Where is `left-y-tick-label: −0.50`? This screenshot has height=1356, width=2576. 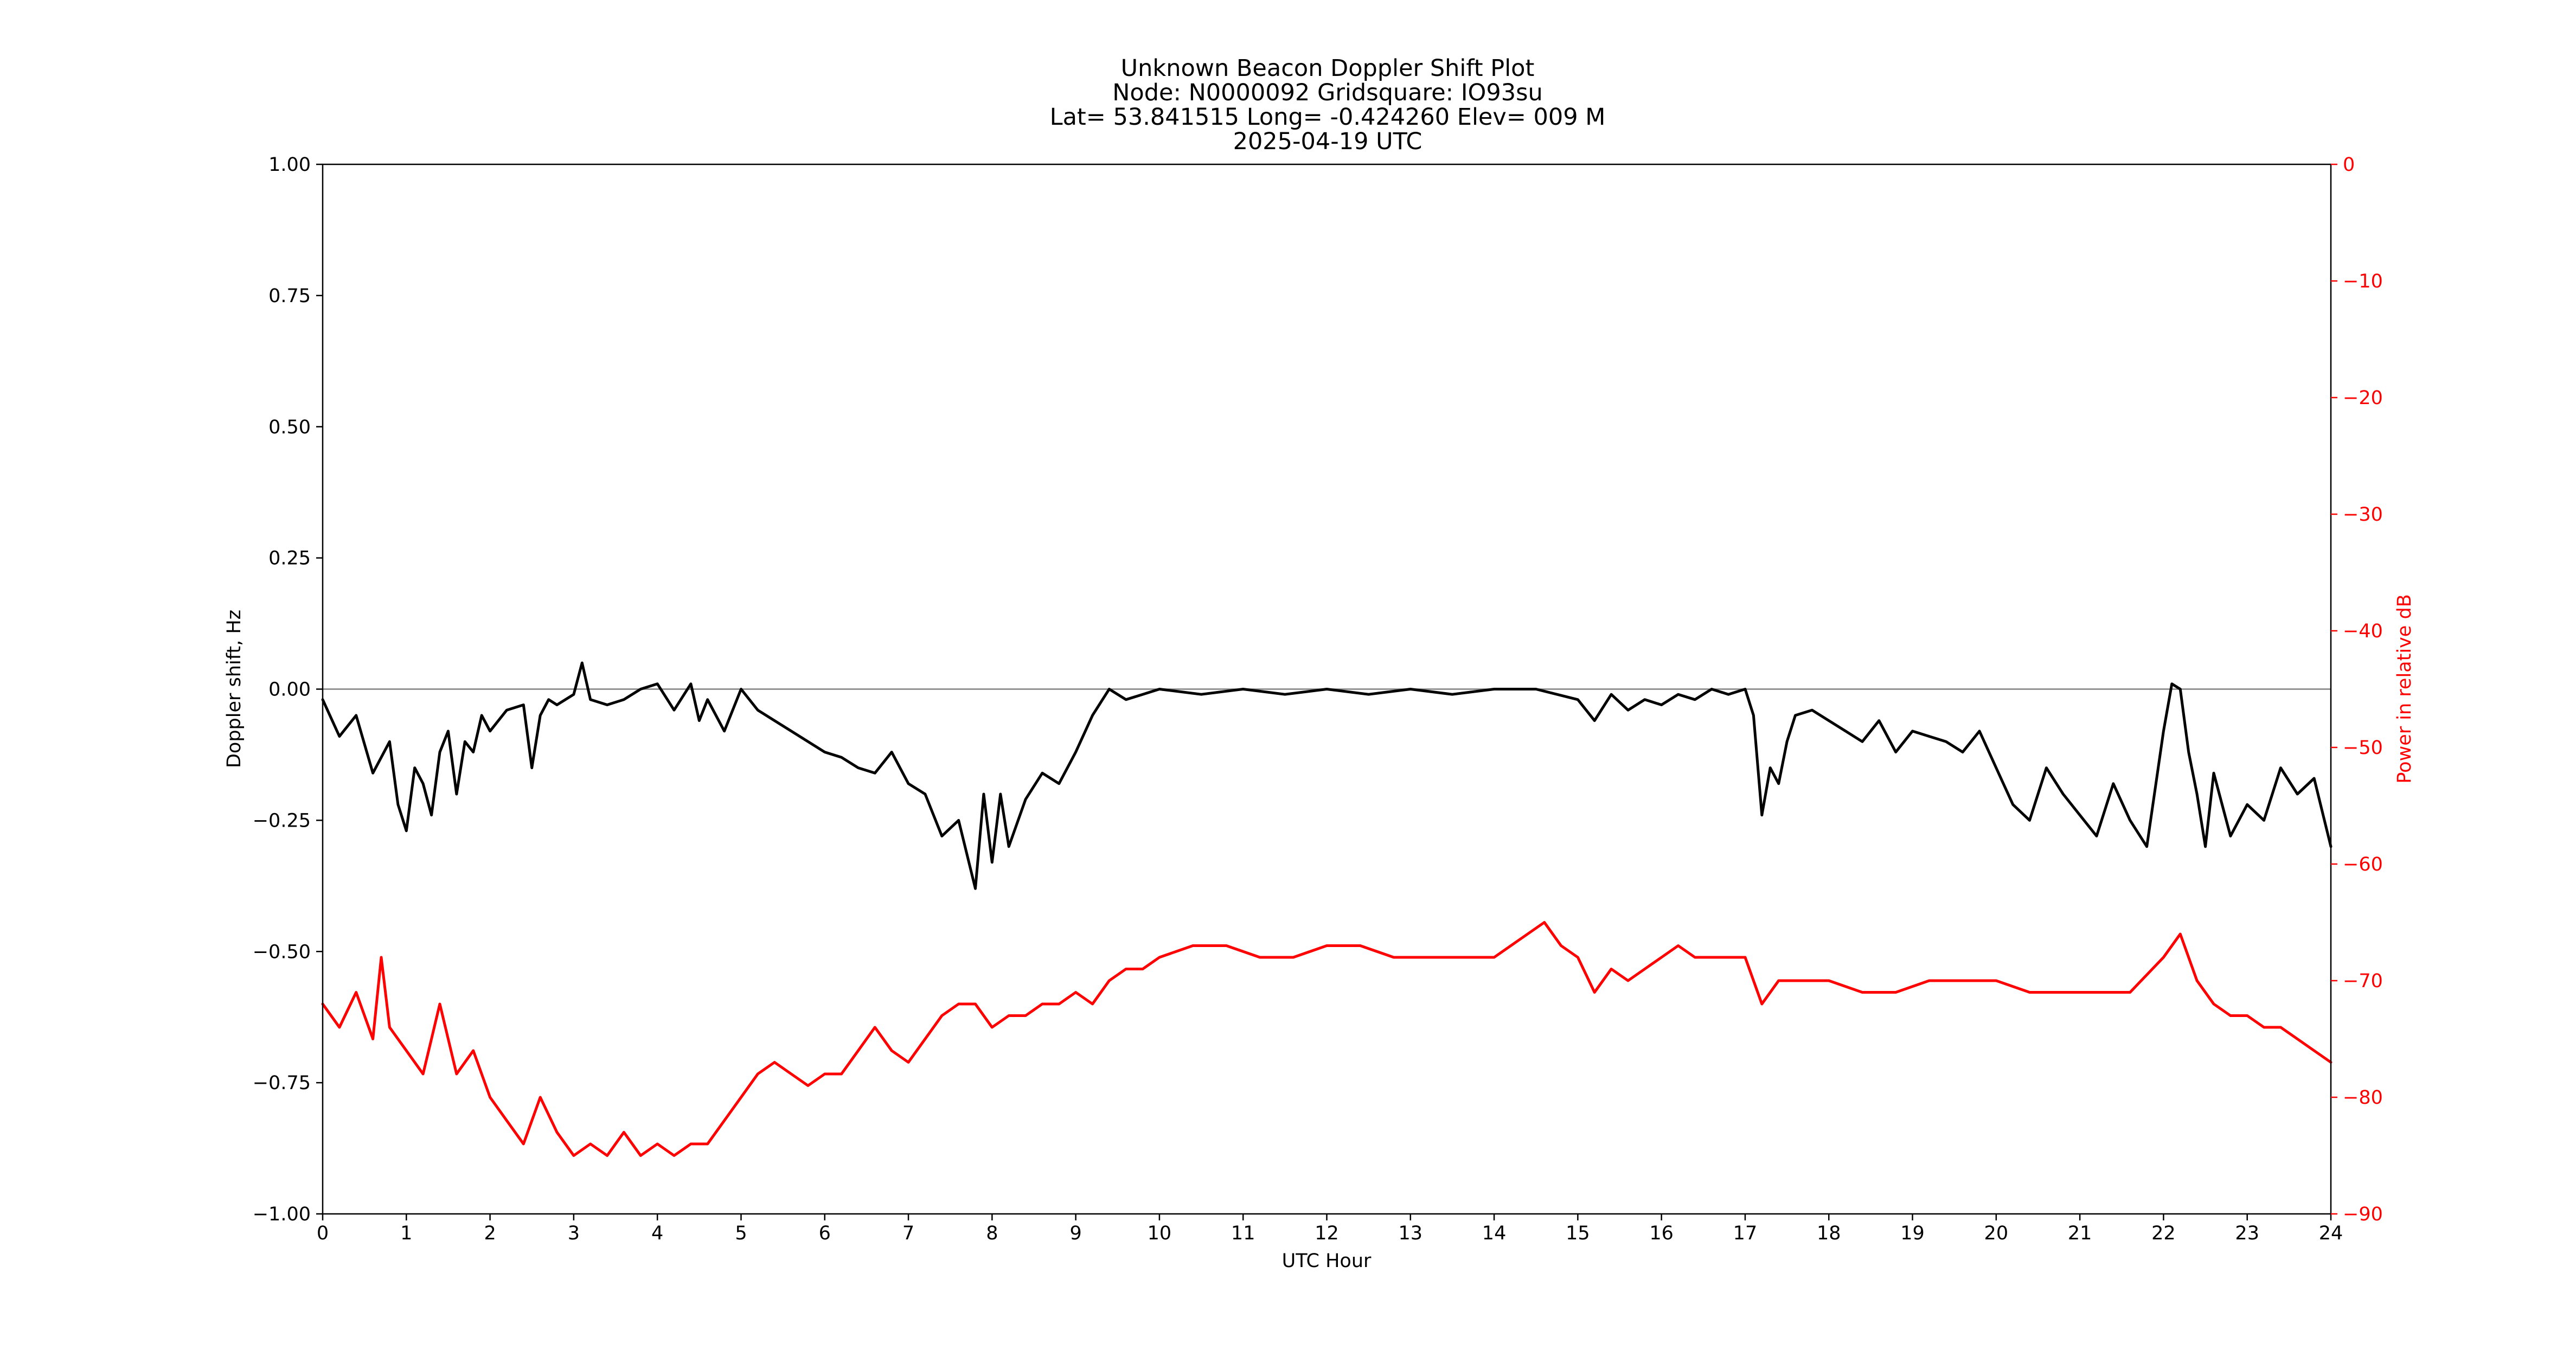 left-y-tick-label: −0.50 is located at coordinates (282, 952).